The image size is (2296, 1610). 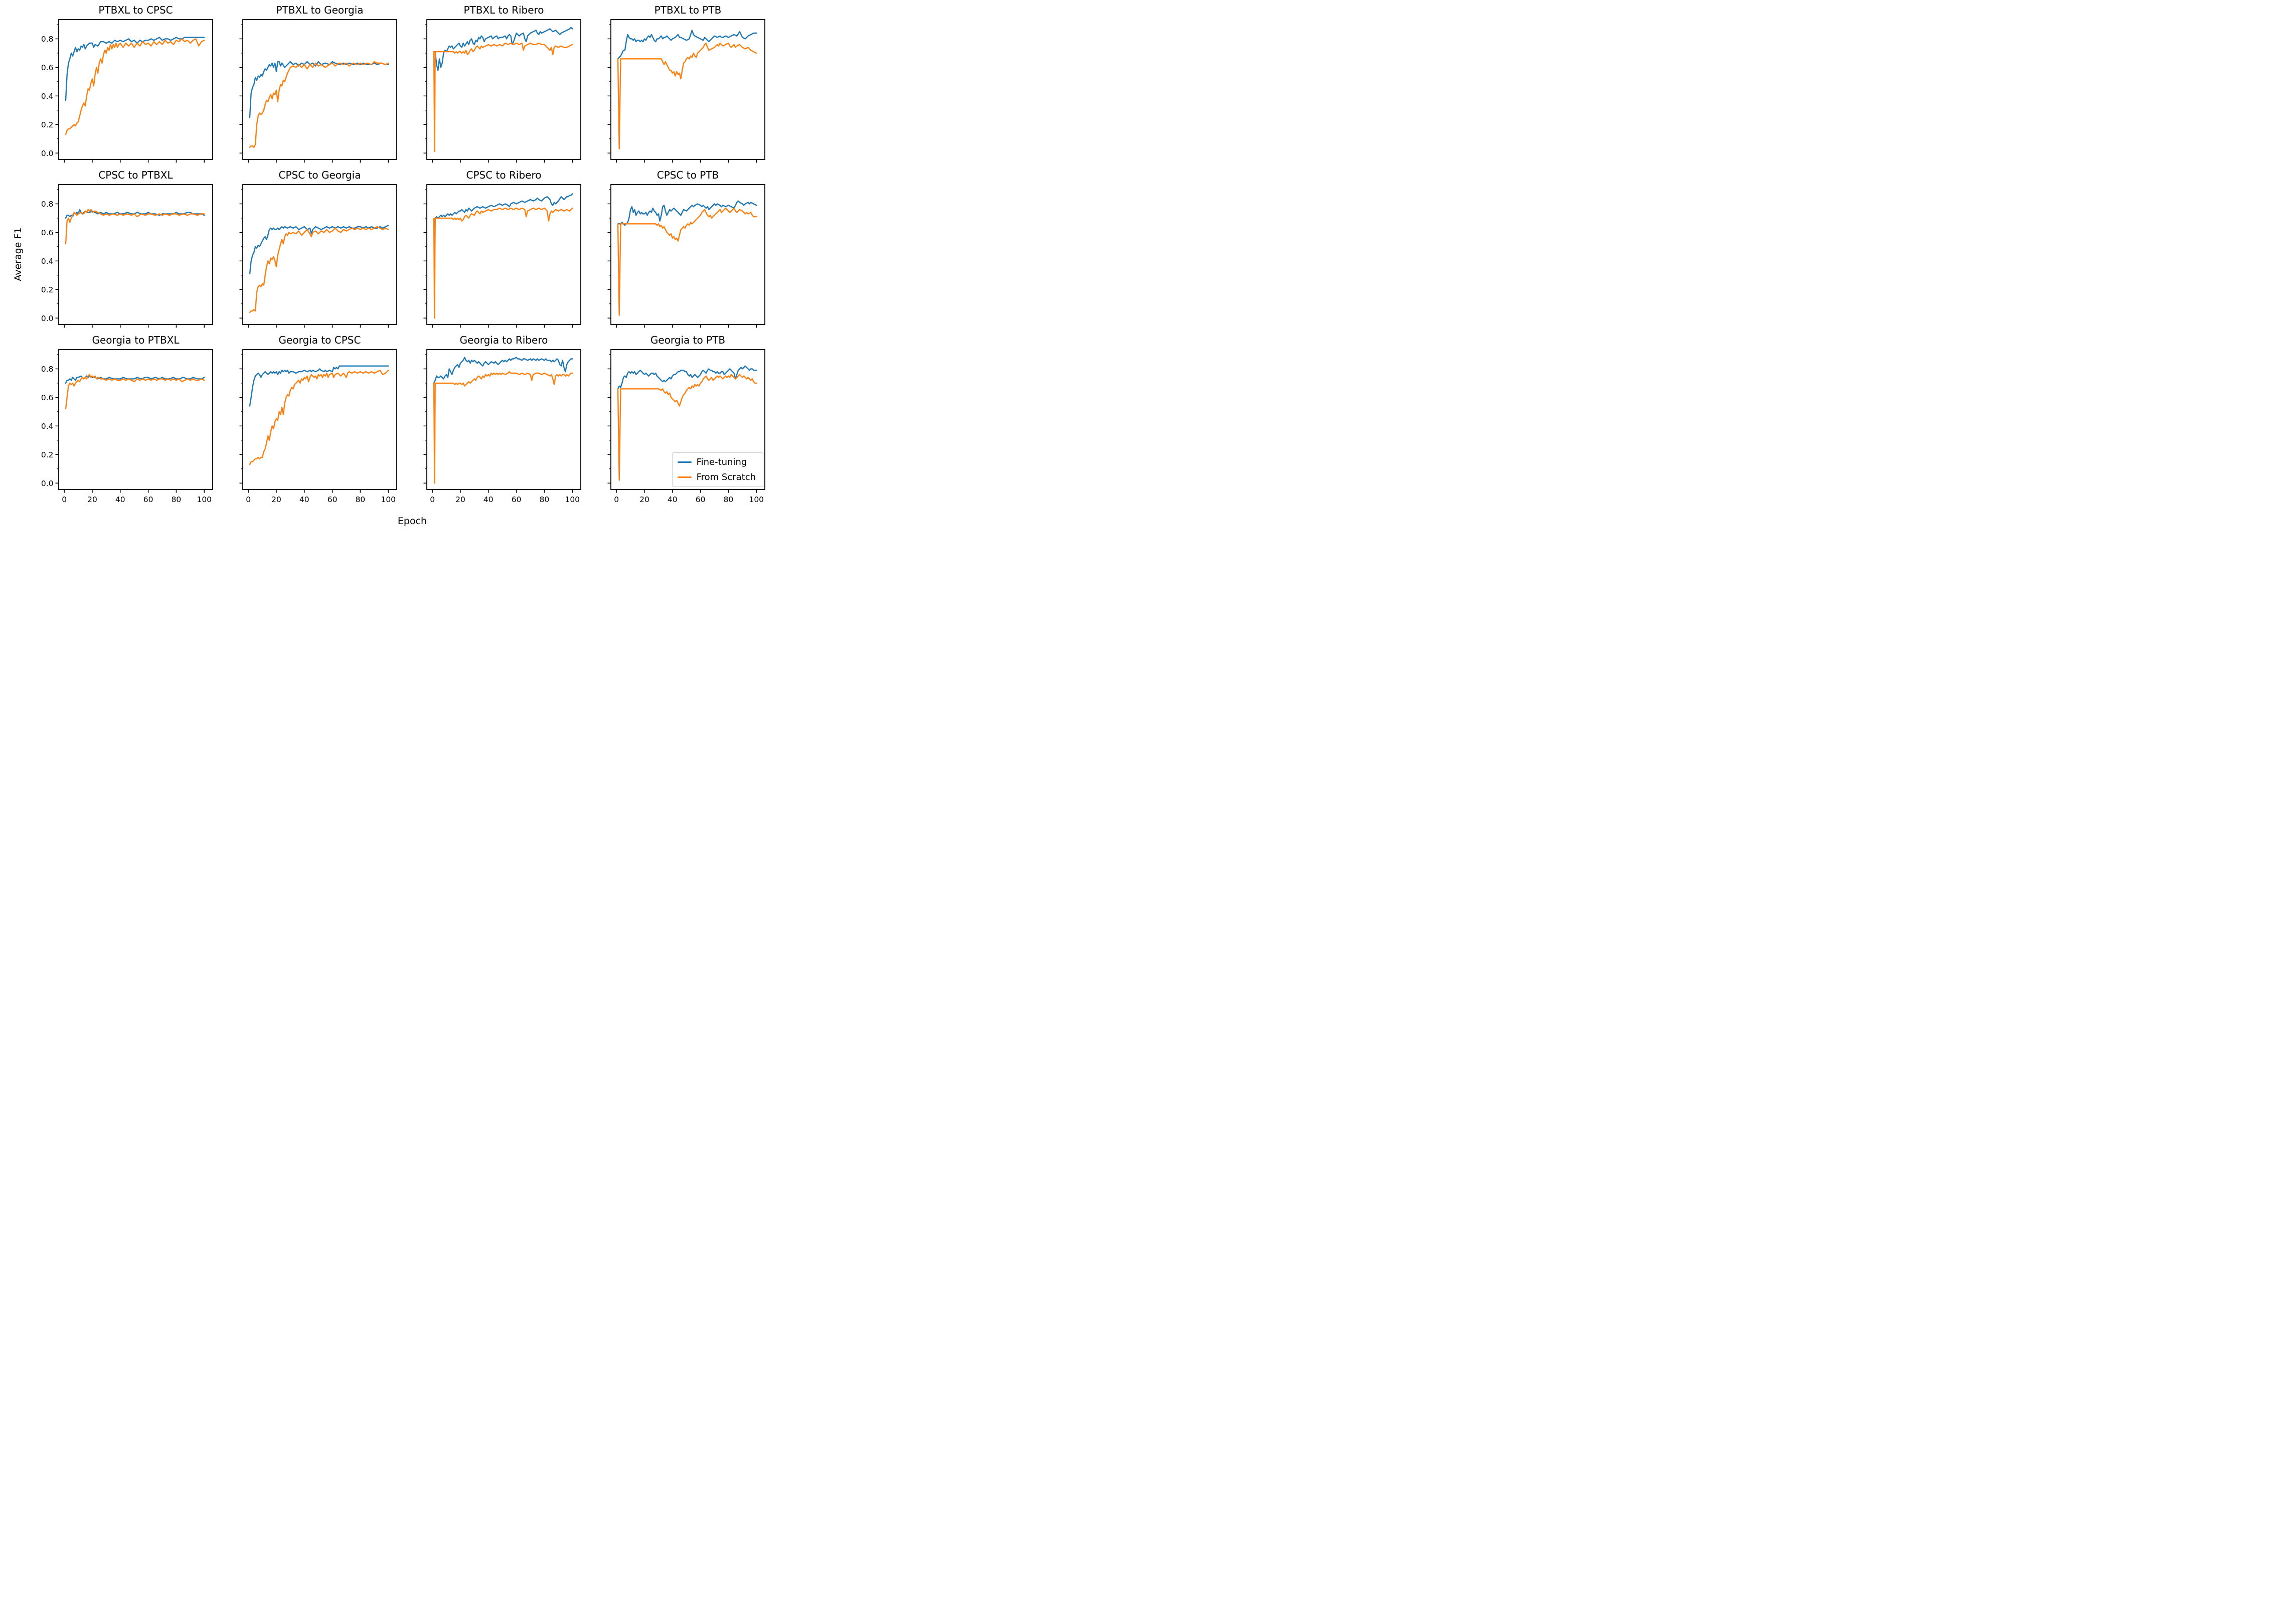 I want to click on plot-title: CPSC to Georgia, so click(x=319, y=175).